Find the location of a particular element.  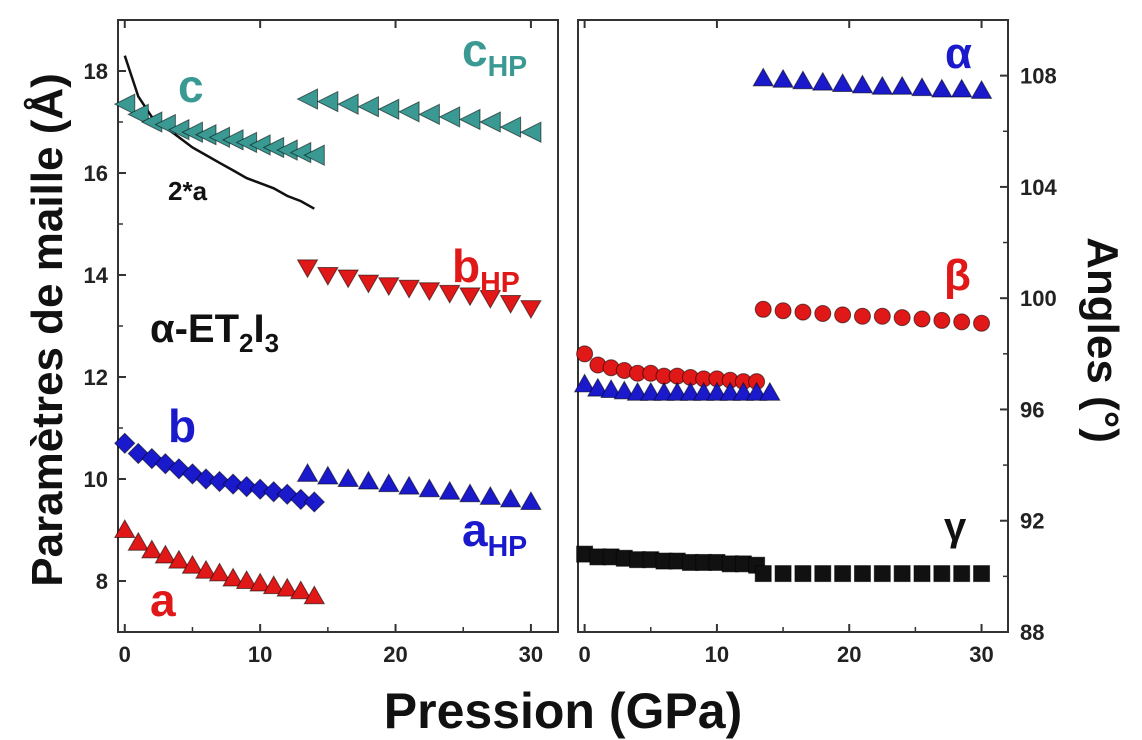

label-a-main: a is located at coordinates (163, 600).